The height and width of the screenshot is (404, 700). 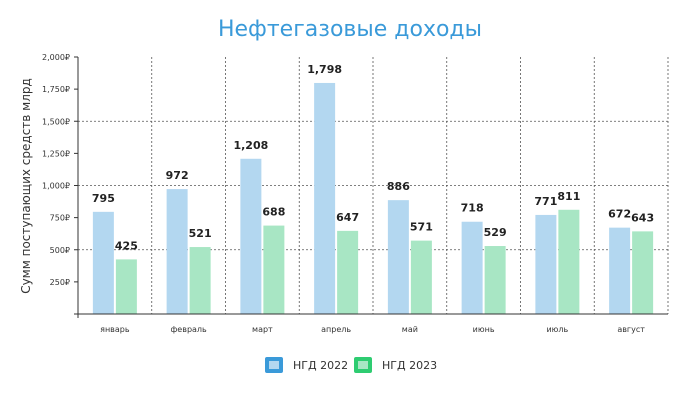 I want to click on y-tick-label: 1,500₽, so click(x=56, y=121).